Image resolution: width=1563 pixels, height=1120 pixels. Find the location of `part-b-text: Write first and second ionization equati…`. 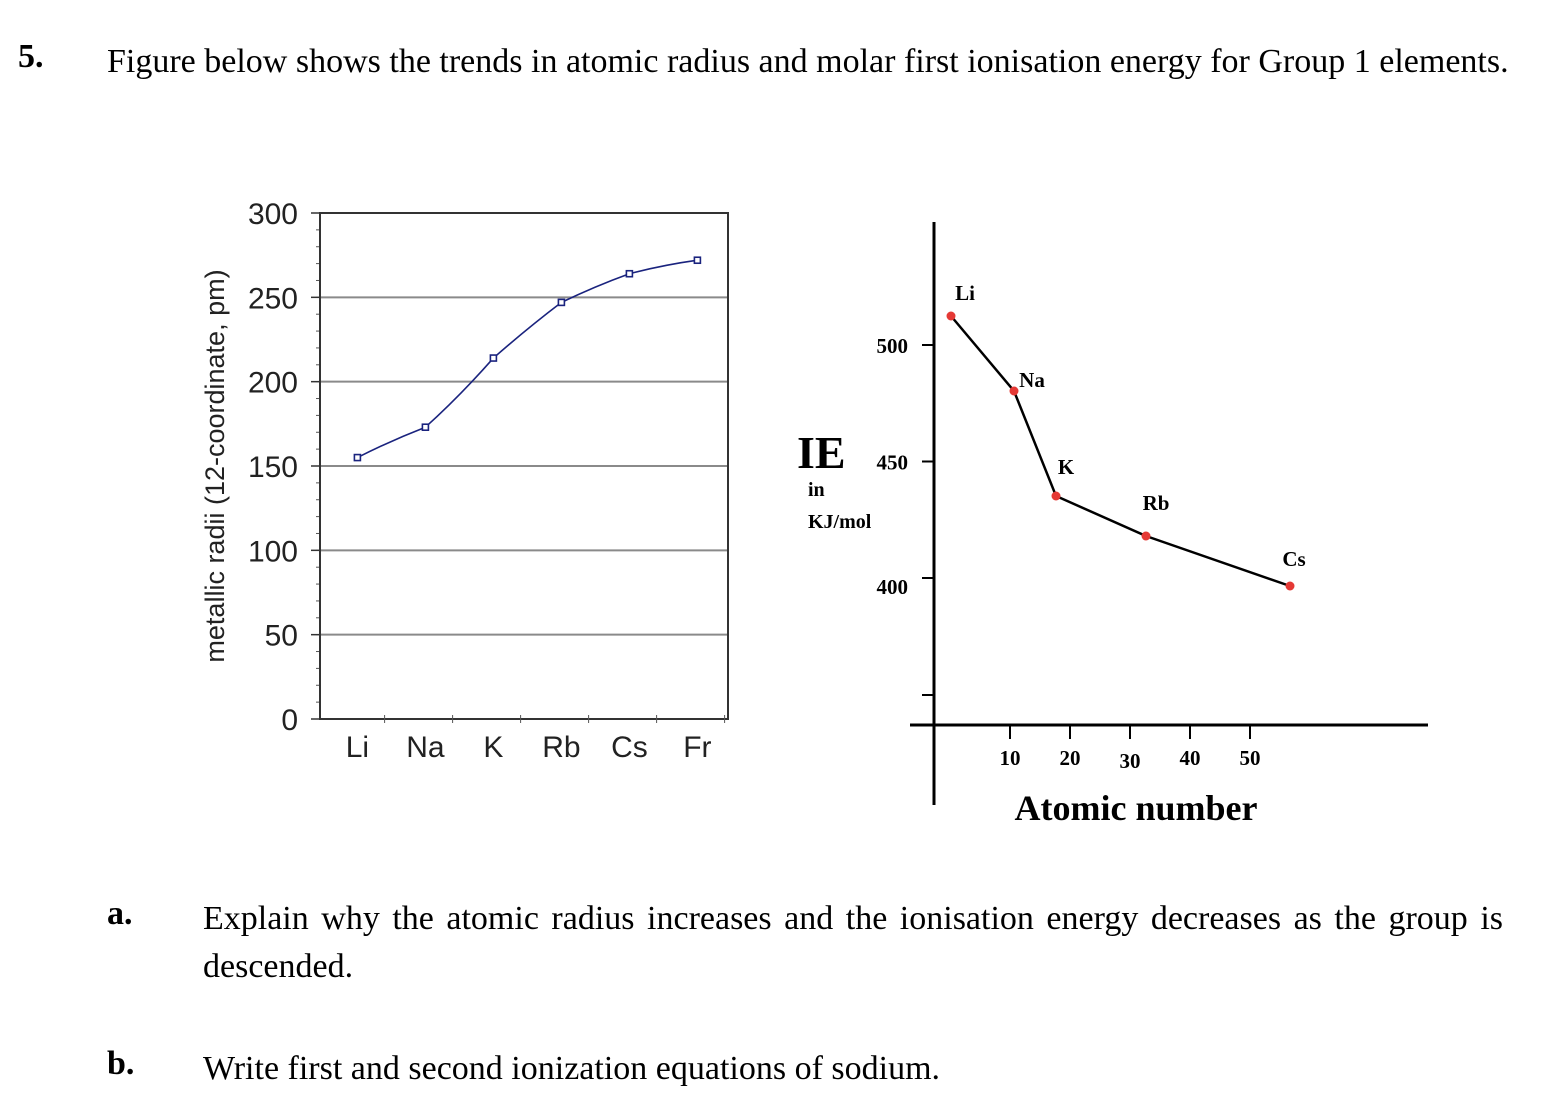

part-b-text: Write first and second ionization equati… is located at coordinates (572, 1068).